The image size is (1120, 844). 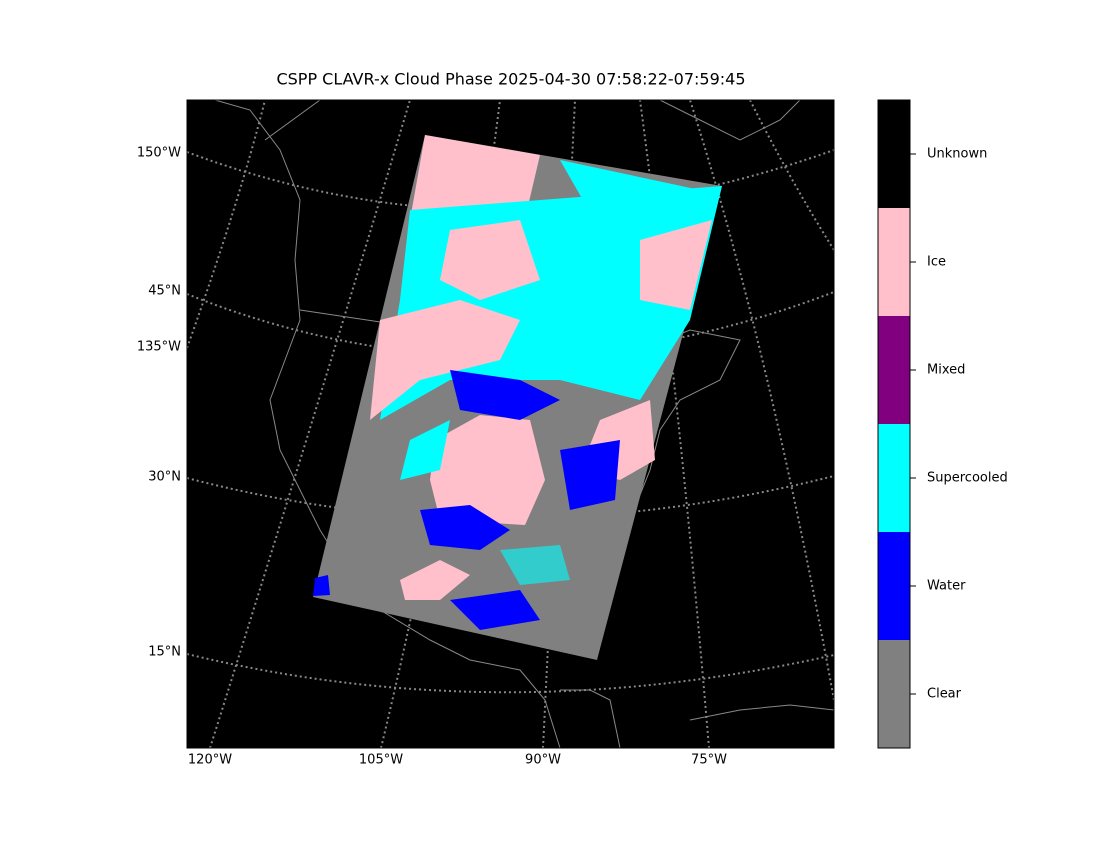 I want to click on lon-label: 120°W, so click(x=210, y=760).